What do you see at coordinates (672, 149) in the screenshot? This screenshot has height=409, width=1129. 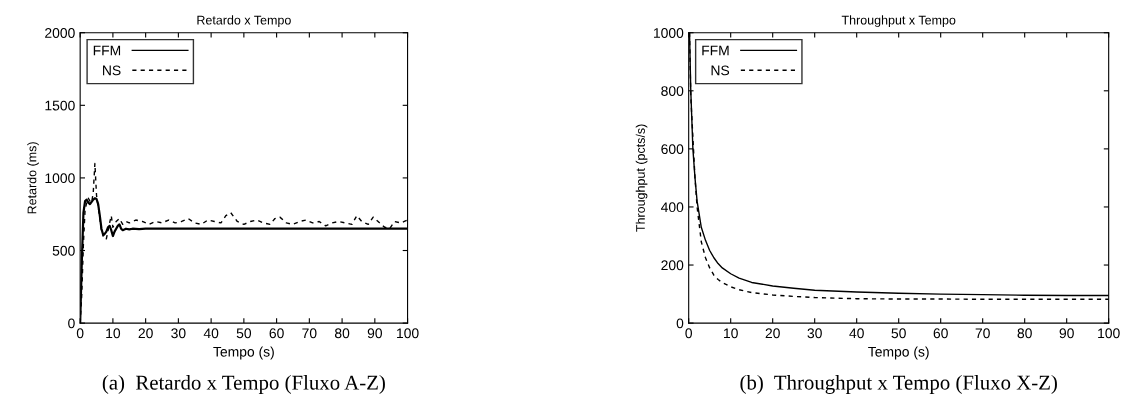 I see `y-tick-label: 600` at bounding box center [672, 149].